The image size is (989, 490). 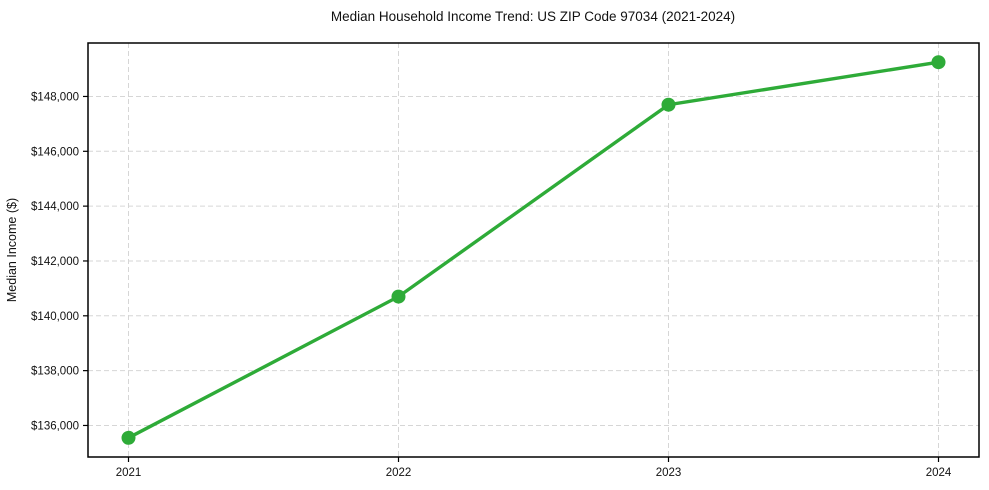 What do you see at coordinates (55, 262) in the screenshot?
I see `y-tick-label: $142,000` at bounding box center [55, 262].